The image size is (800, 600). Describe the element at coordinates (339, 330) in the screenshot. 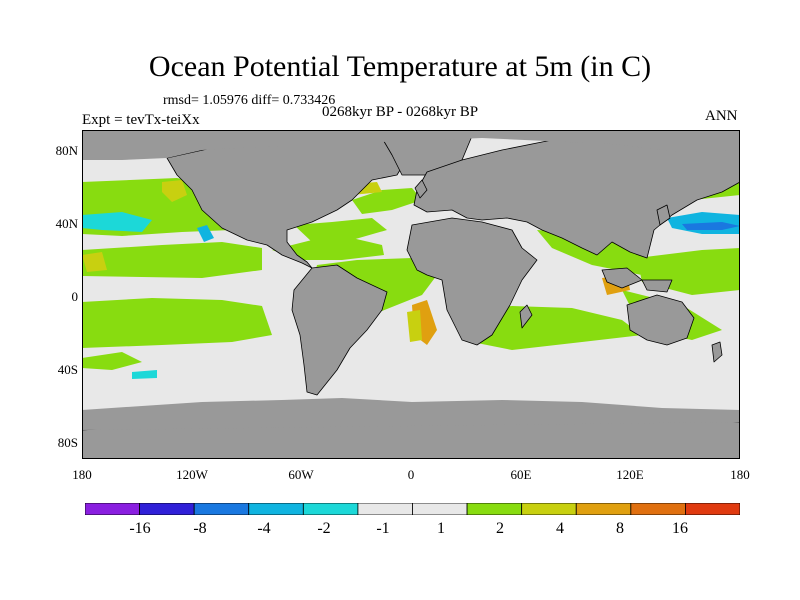

I see `south-america` at that location.